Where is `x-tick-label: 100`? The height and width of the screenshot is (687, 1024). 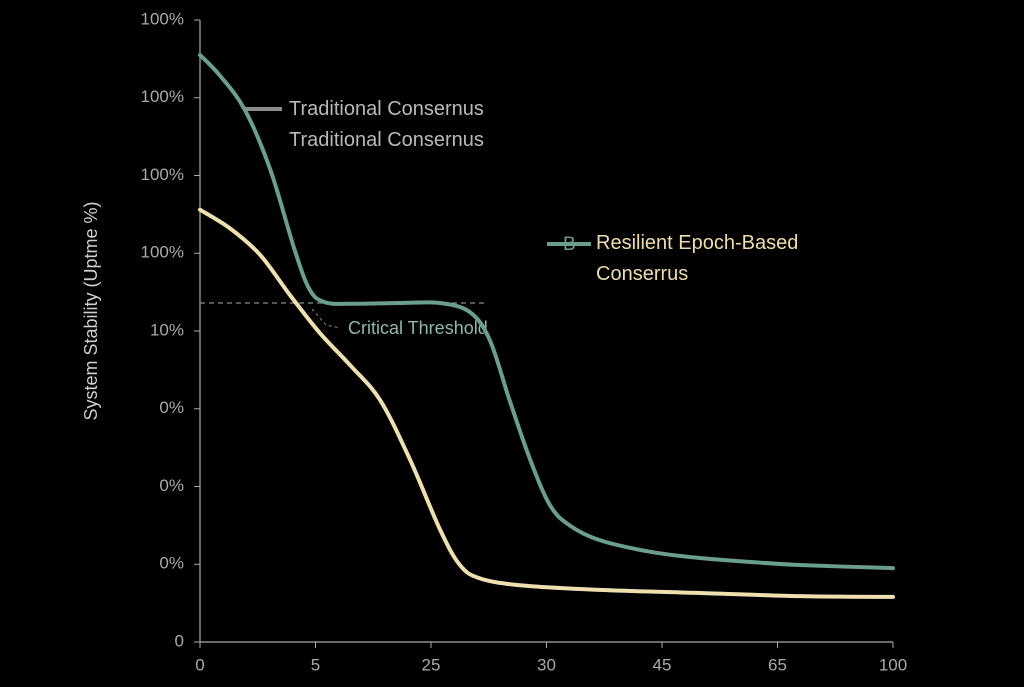 x-tick-label: 100 is located at coordinates (893, 664).